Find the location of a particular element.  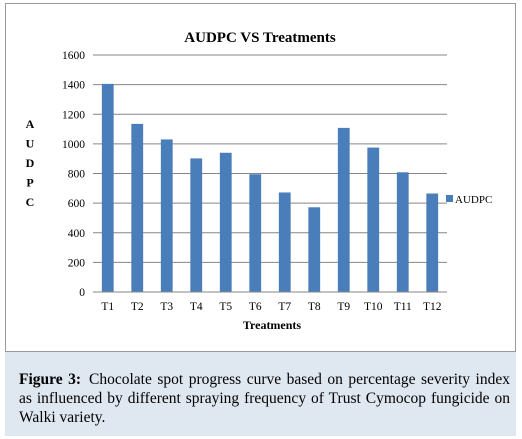

x-tick-labels: T1 T2 T3 T4 T5 T6 T7 T8 T9 T10 T11 T12 is located at coordinates (271, 307).